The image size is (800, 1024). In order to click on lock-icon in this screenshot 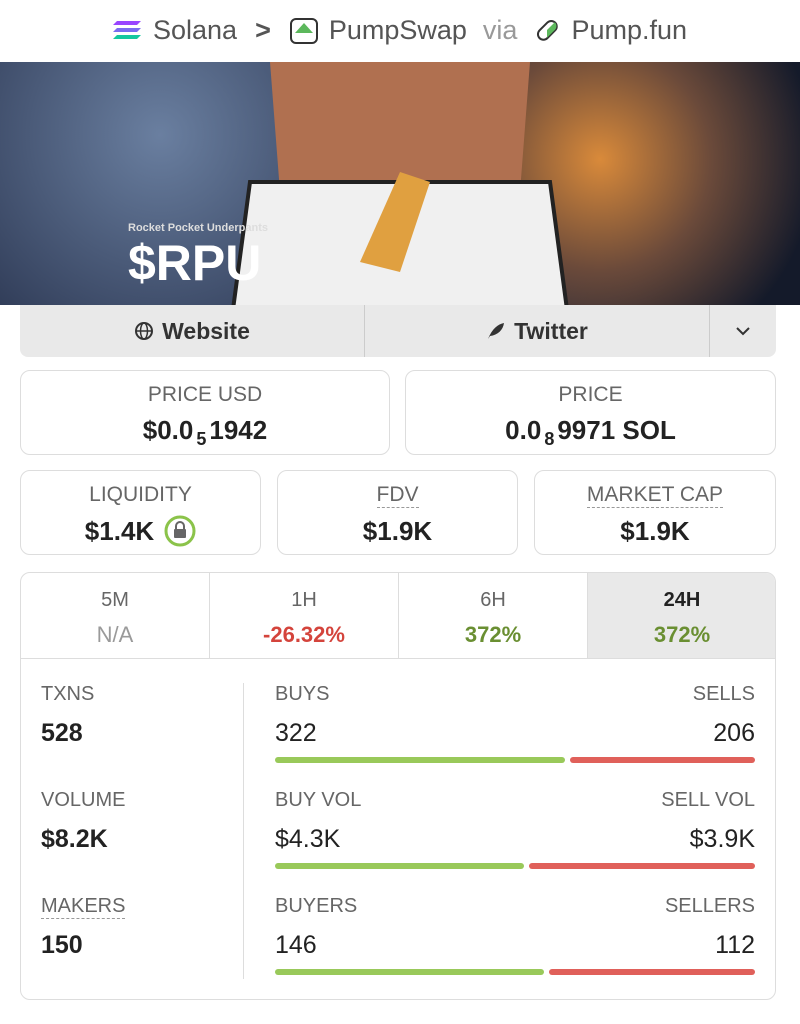, I will do `click(180, 531)`.